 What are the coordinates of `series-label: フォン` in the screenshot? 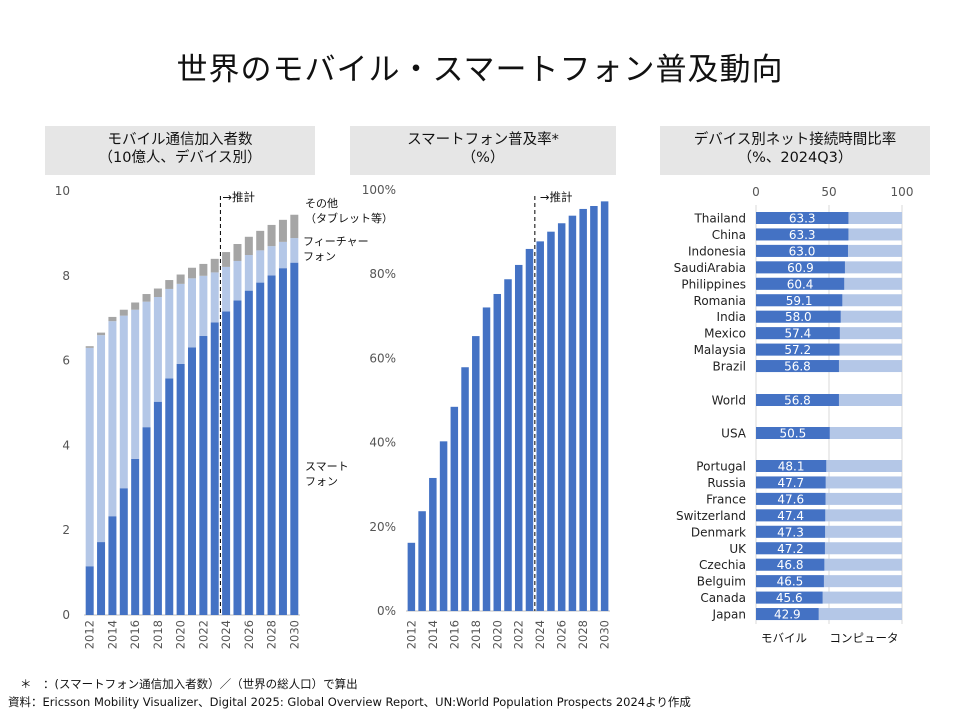 It's located at (319, 256).